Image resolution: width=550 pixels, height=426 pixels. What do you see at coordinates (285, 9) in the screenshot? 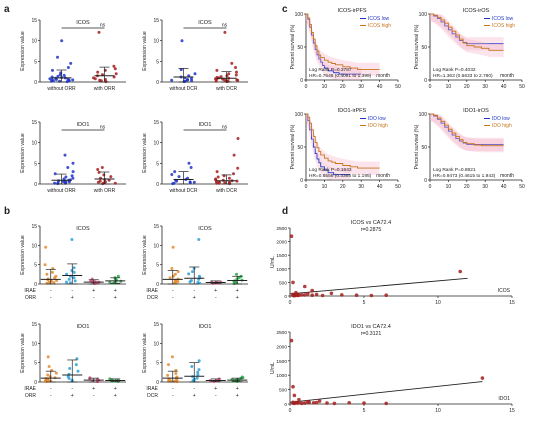
I see `panel-letter-c: c` at bounding box center [285, 9].